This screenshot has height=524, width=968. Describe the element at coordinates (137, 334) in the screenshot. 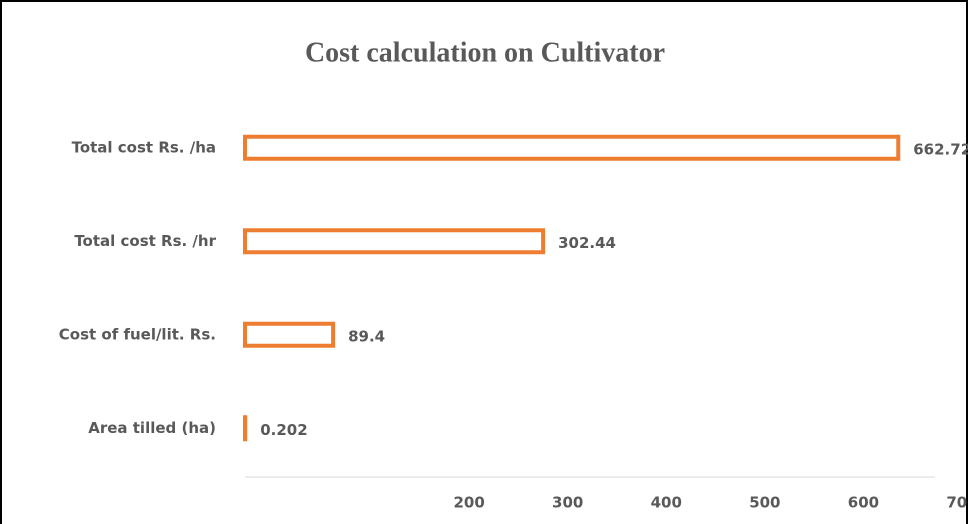

I see `y-tick-label: Cost of fuel/lit. Rs.` at that location.